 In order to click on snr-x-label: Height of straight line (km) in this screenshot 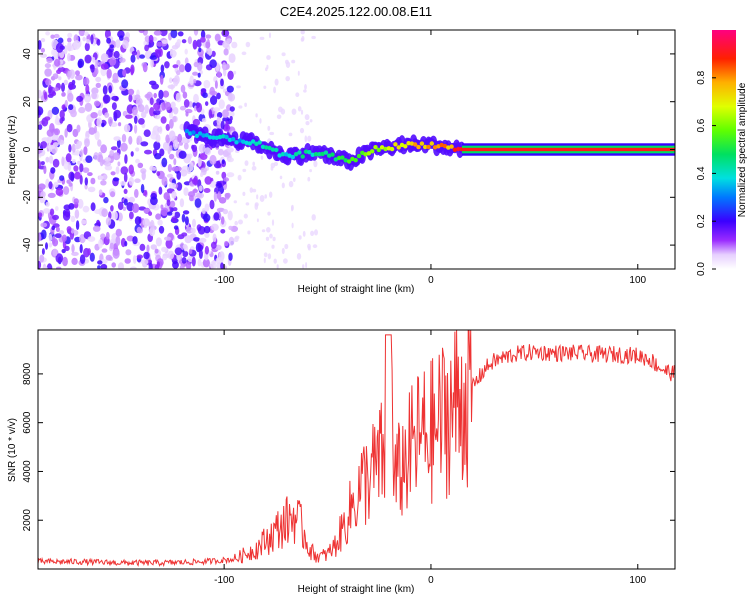, I will do `click(356, 589)`.